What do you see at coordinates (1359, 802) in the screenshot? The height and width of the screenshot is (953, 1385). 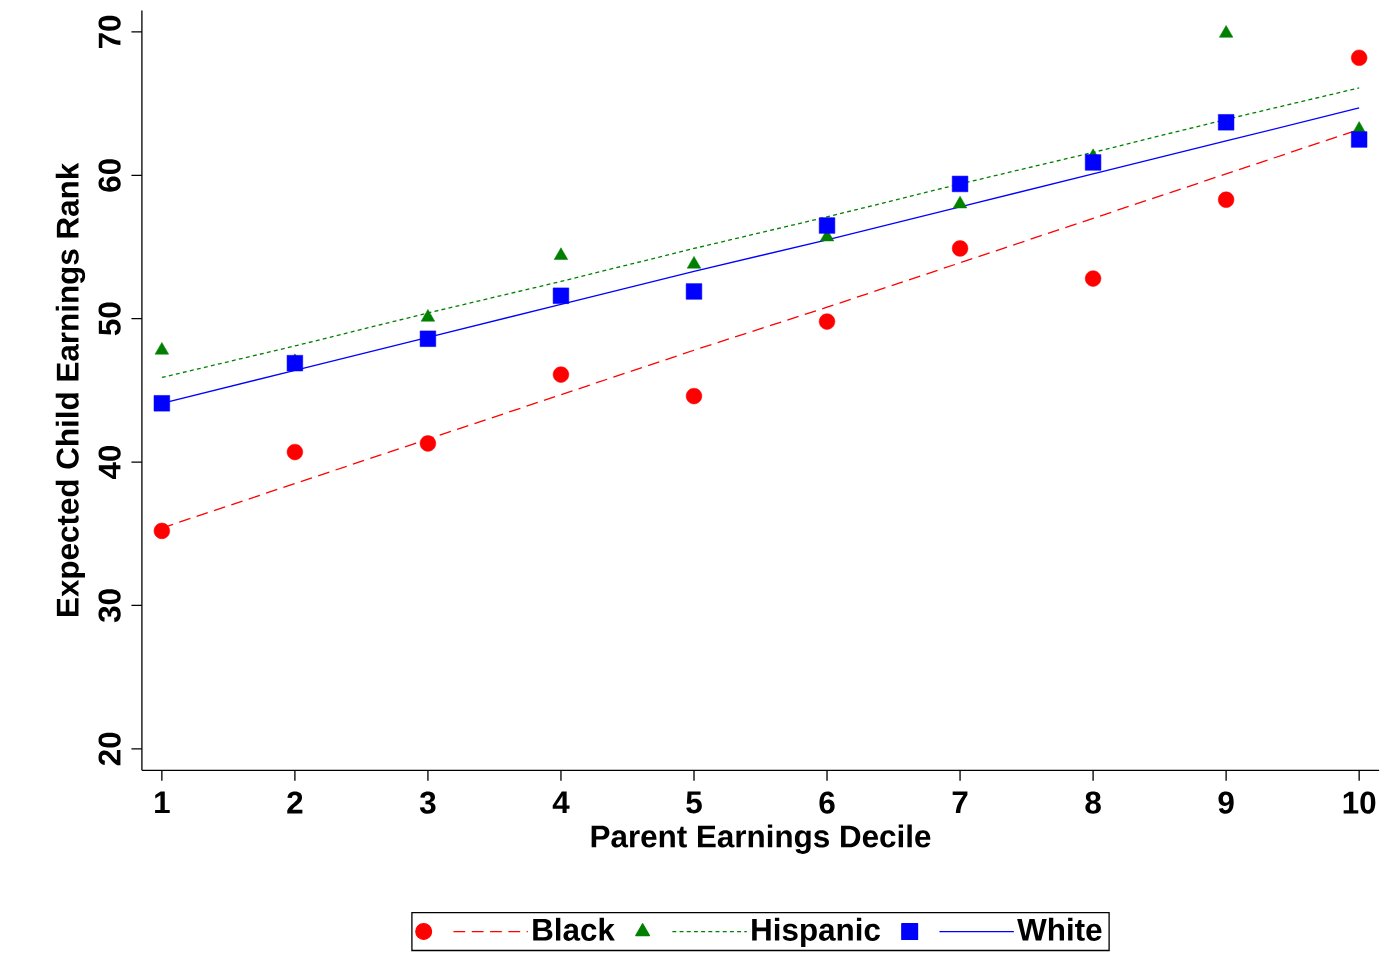 I see `x-tick-label: 10` at bounding box center [1359, 802].